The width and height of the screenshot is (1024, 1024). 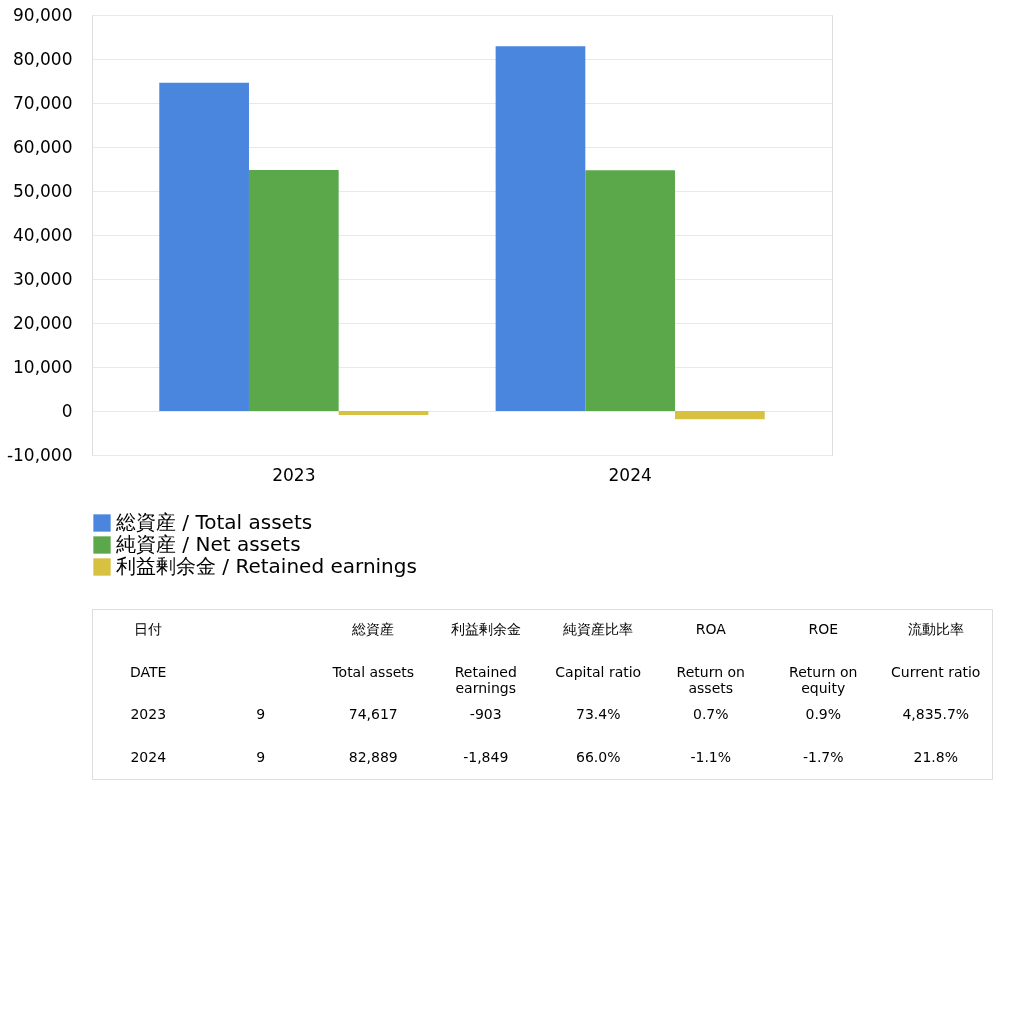 What do you see at coordinates (936, 714) in the screenshot?
I see `text: 4,835.7%` at bounding box center [936, 714].